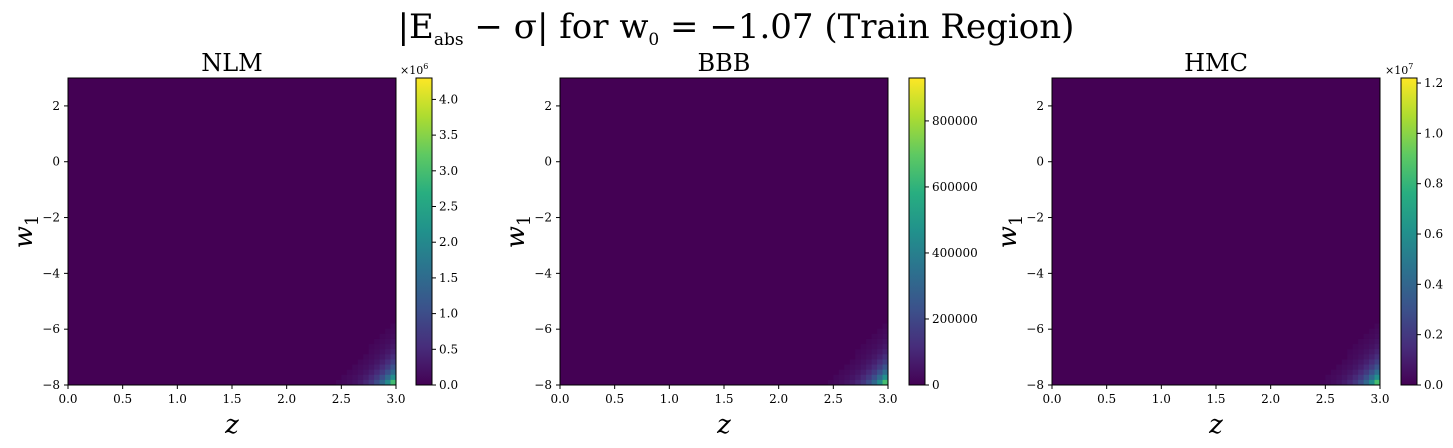  What do you see at coordinates (833, 399) in the screenshot?
I see `x-tick-label: 2.5` at bounding box center [833, 399].